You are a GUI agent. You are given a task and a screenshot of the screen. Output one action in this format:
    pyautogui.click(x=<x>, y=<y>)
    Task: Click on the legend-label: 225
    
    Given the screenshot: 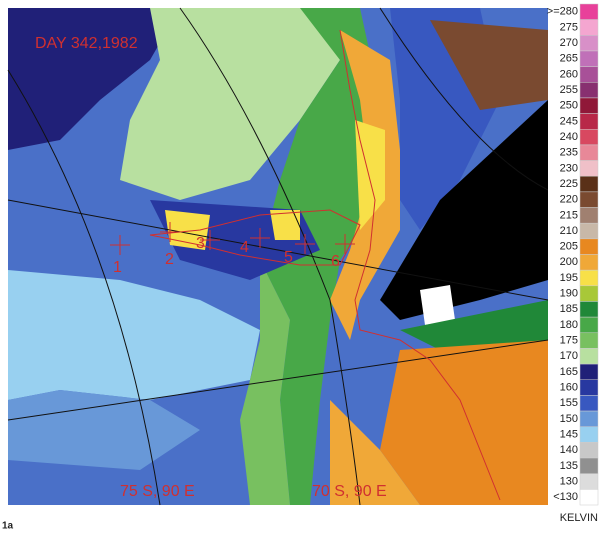 What is the action you would take?
    pyautogui.click(x=569, y=184)
    